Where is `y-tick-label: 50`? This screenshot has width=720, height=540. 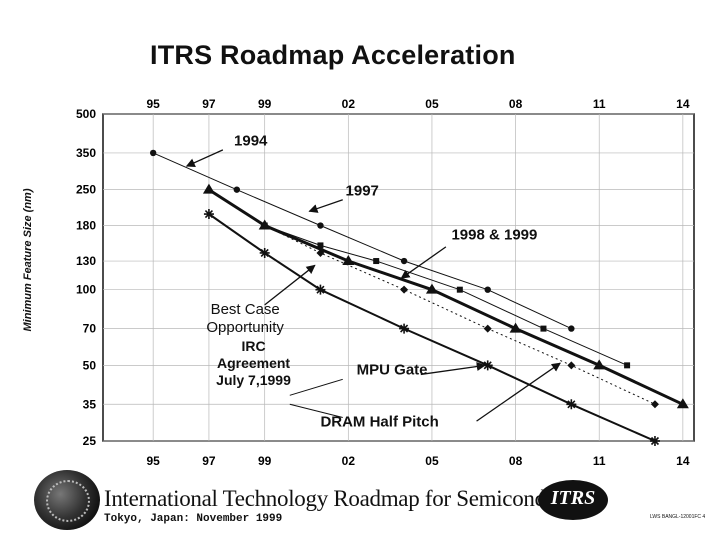
y-tick-label: 50 is located at coordinates (90, 365).